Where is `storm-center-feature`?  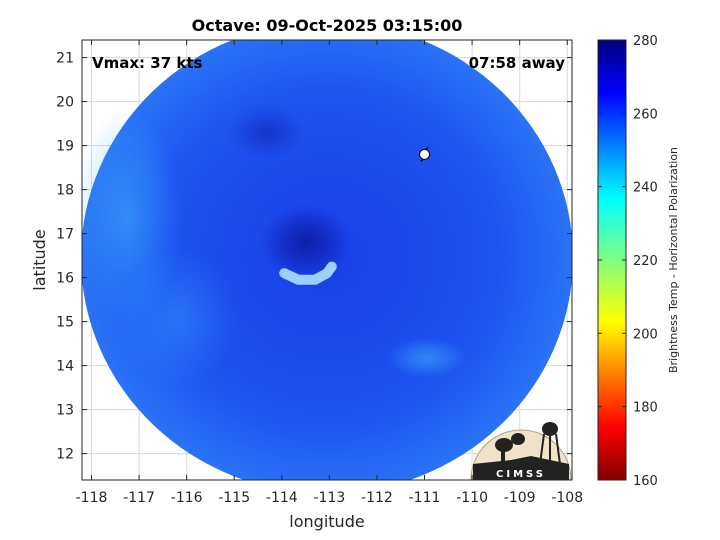
storm-center-feature is located at coordinates (305, 242).